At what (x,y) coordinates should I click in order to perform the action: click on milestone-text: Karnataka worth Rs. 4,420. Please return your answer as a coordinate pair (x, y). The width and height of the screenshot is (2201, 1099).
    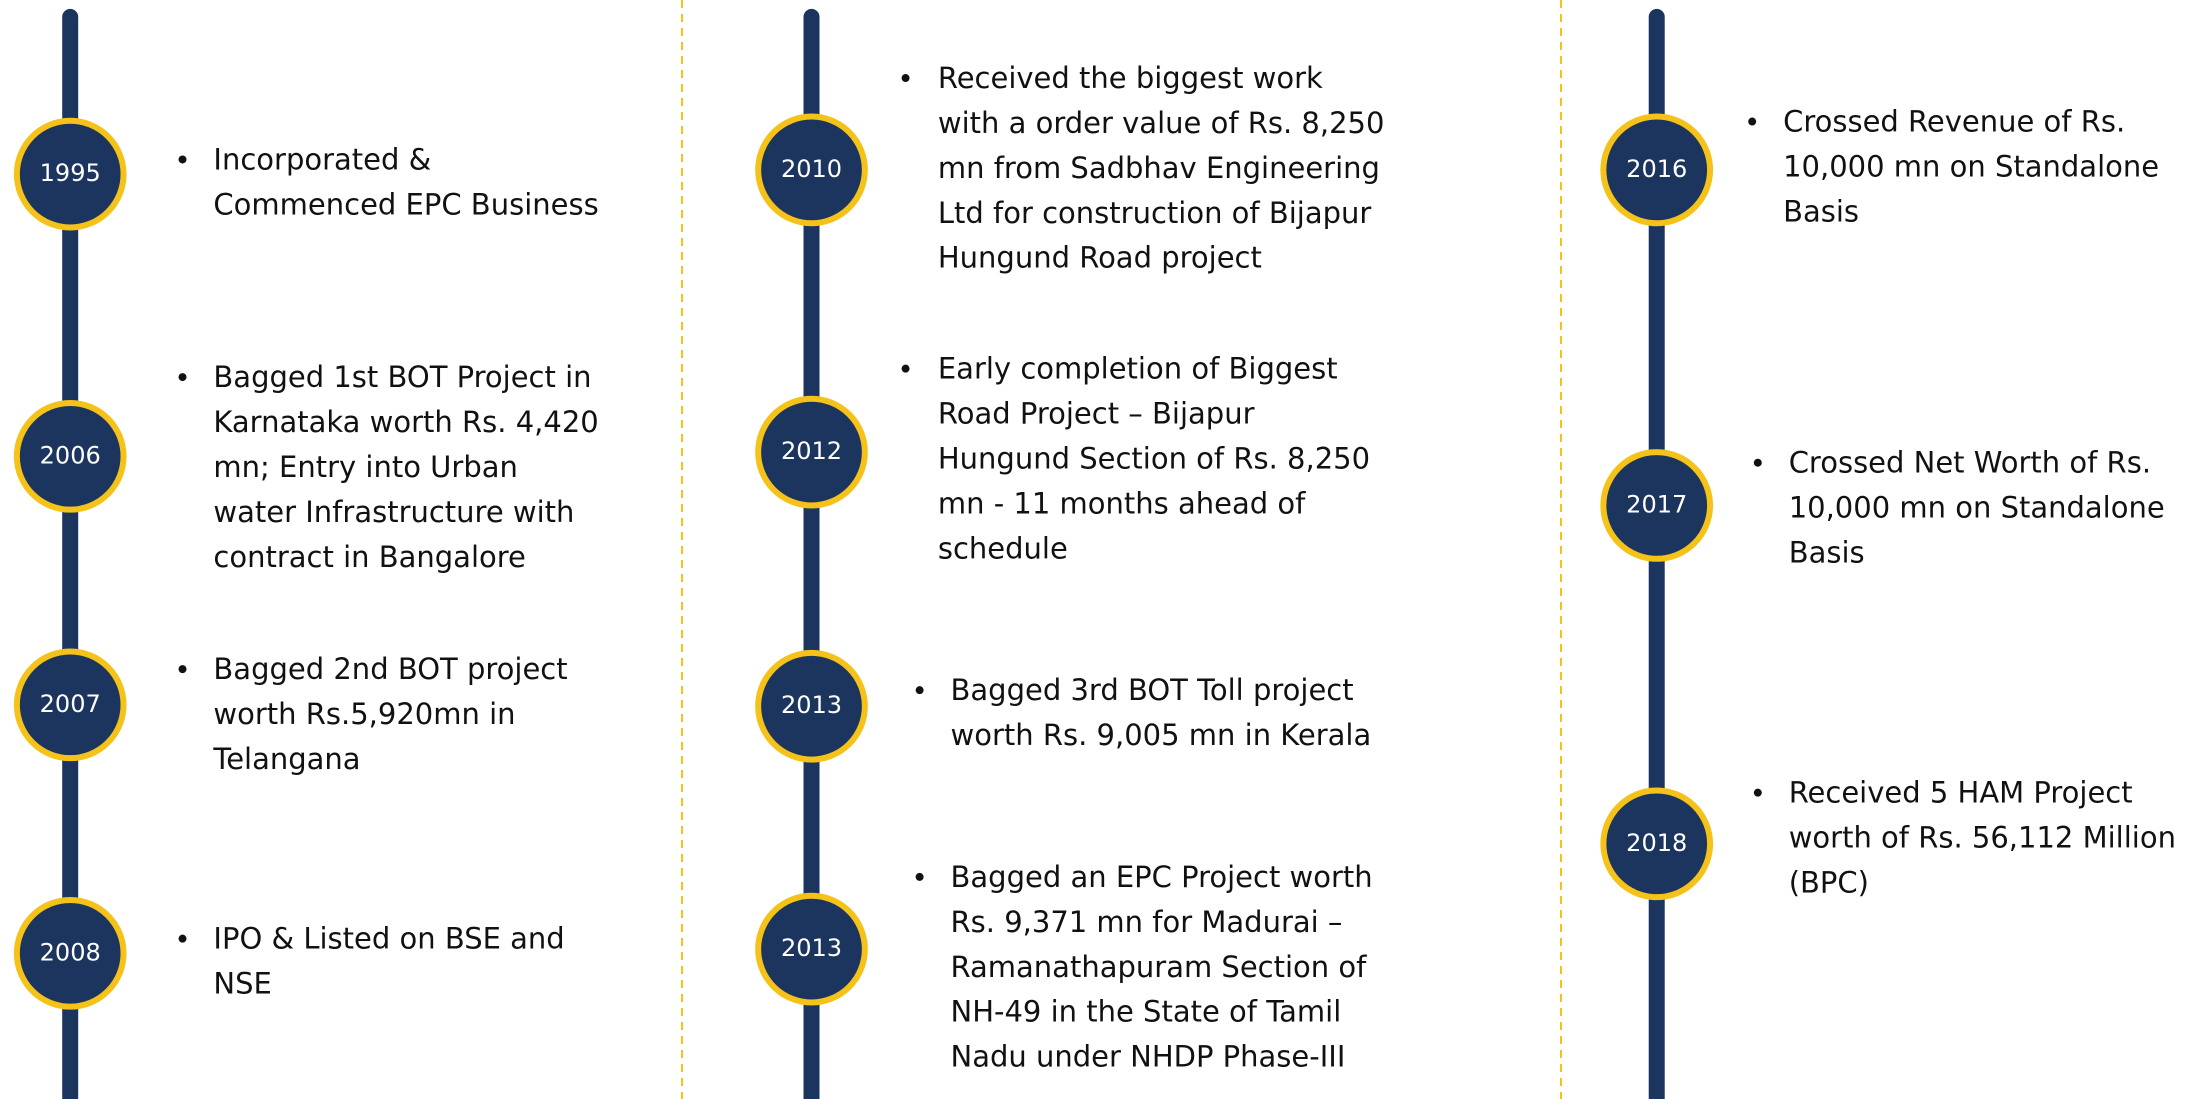
    Looking at the image, I should click on (405, 422).